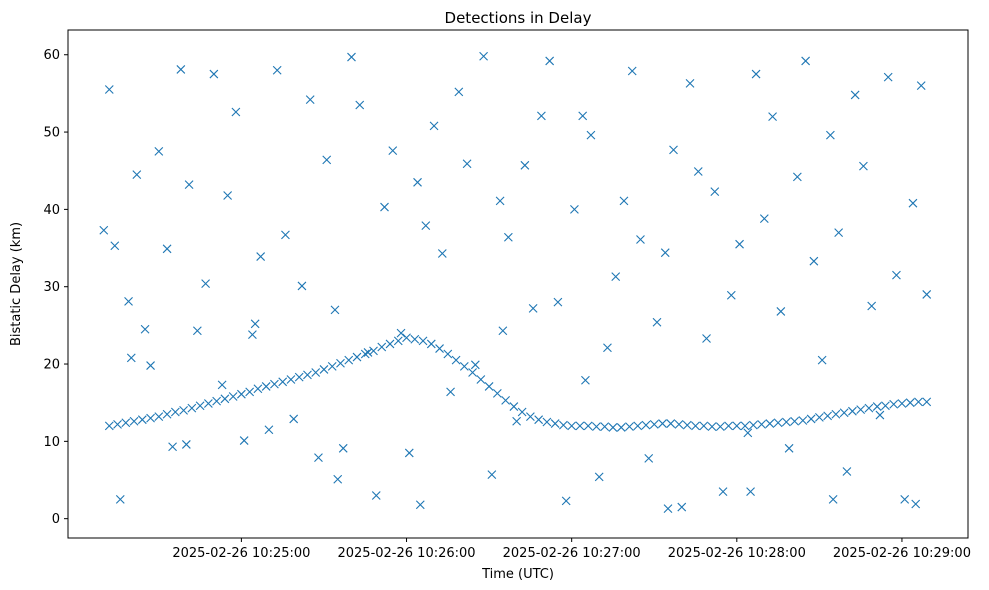  Describe the element at coordinates (51, 133) in the screenshot. I see `y-tick-label: 50` at that location.